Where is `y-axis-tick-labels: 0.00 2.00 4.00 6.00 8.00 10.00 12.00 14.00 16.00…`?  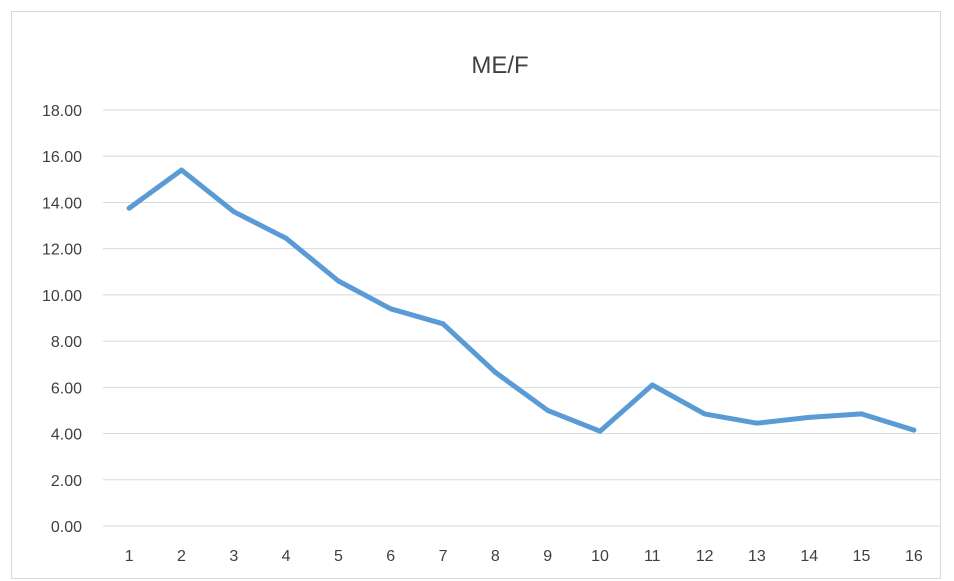
y-axis-tick-labels: 0.00 2.00 4.00 6.00 8.00 10.00 12.00 14.00 16.00… is located at coordinates (62, 319).